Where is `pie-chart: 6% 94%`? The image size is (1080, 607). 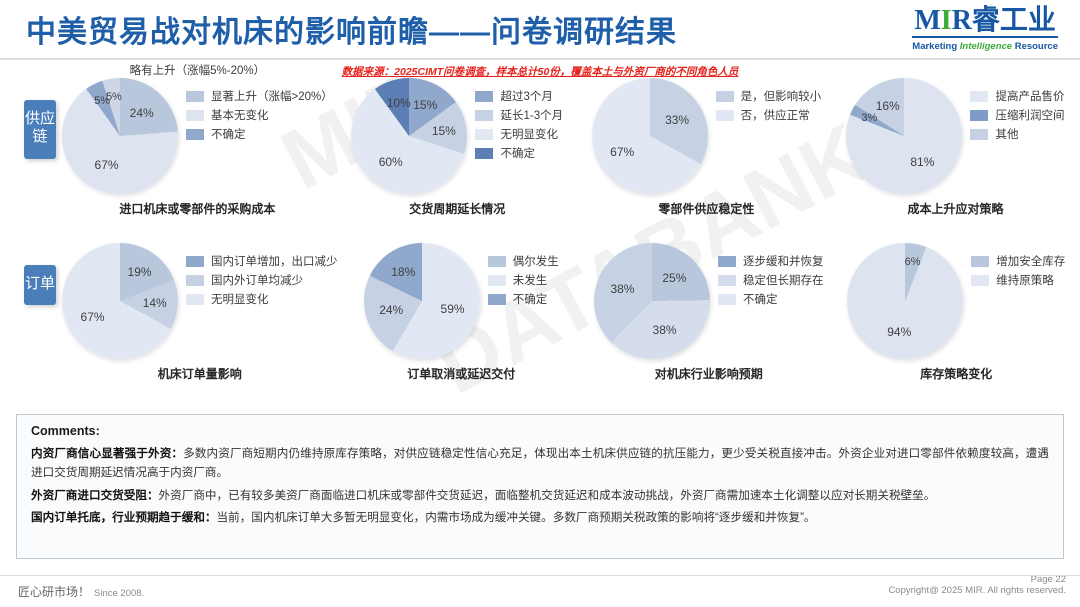
pie-chart: 6% 94% is located at coordinates (905, 301).